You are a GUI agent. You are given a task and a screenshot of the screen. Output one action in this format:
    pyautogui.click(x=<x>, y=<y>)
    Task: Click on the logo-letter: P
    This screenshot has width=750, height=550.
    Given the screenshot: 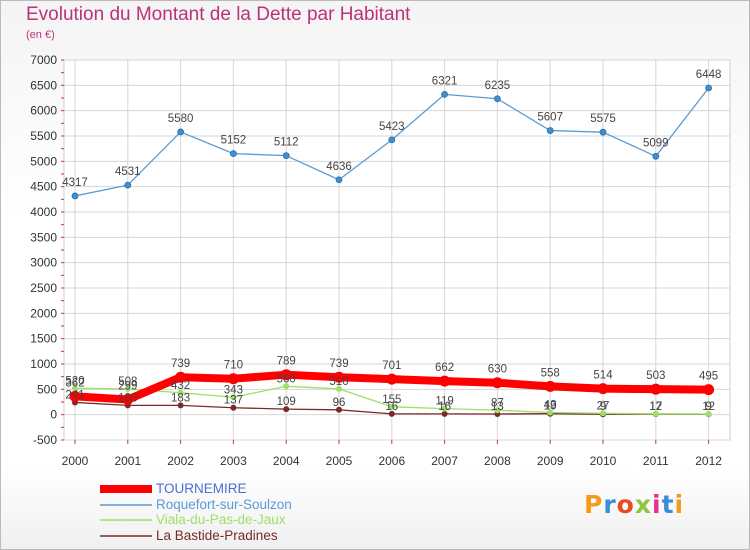 What is the action you would take?
    pyautogui.click(x=594, y=504)
    